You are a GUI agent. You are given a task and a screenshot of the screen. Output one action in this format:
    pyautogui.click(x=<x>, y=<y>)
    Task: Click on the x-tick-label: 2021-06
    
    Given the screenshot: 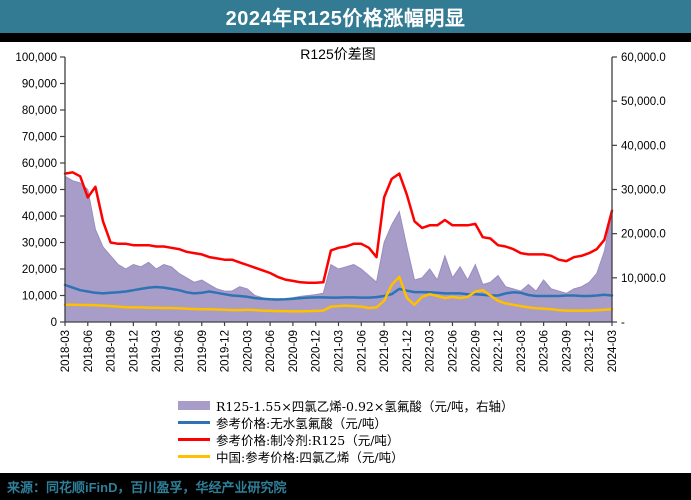 What is the action you would take?
    pyautogui.click(x=362, y=351)
    